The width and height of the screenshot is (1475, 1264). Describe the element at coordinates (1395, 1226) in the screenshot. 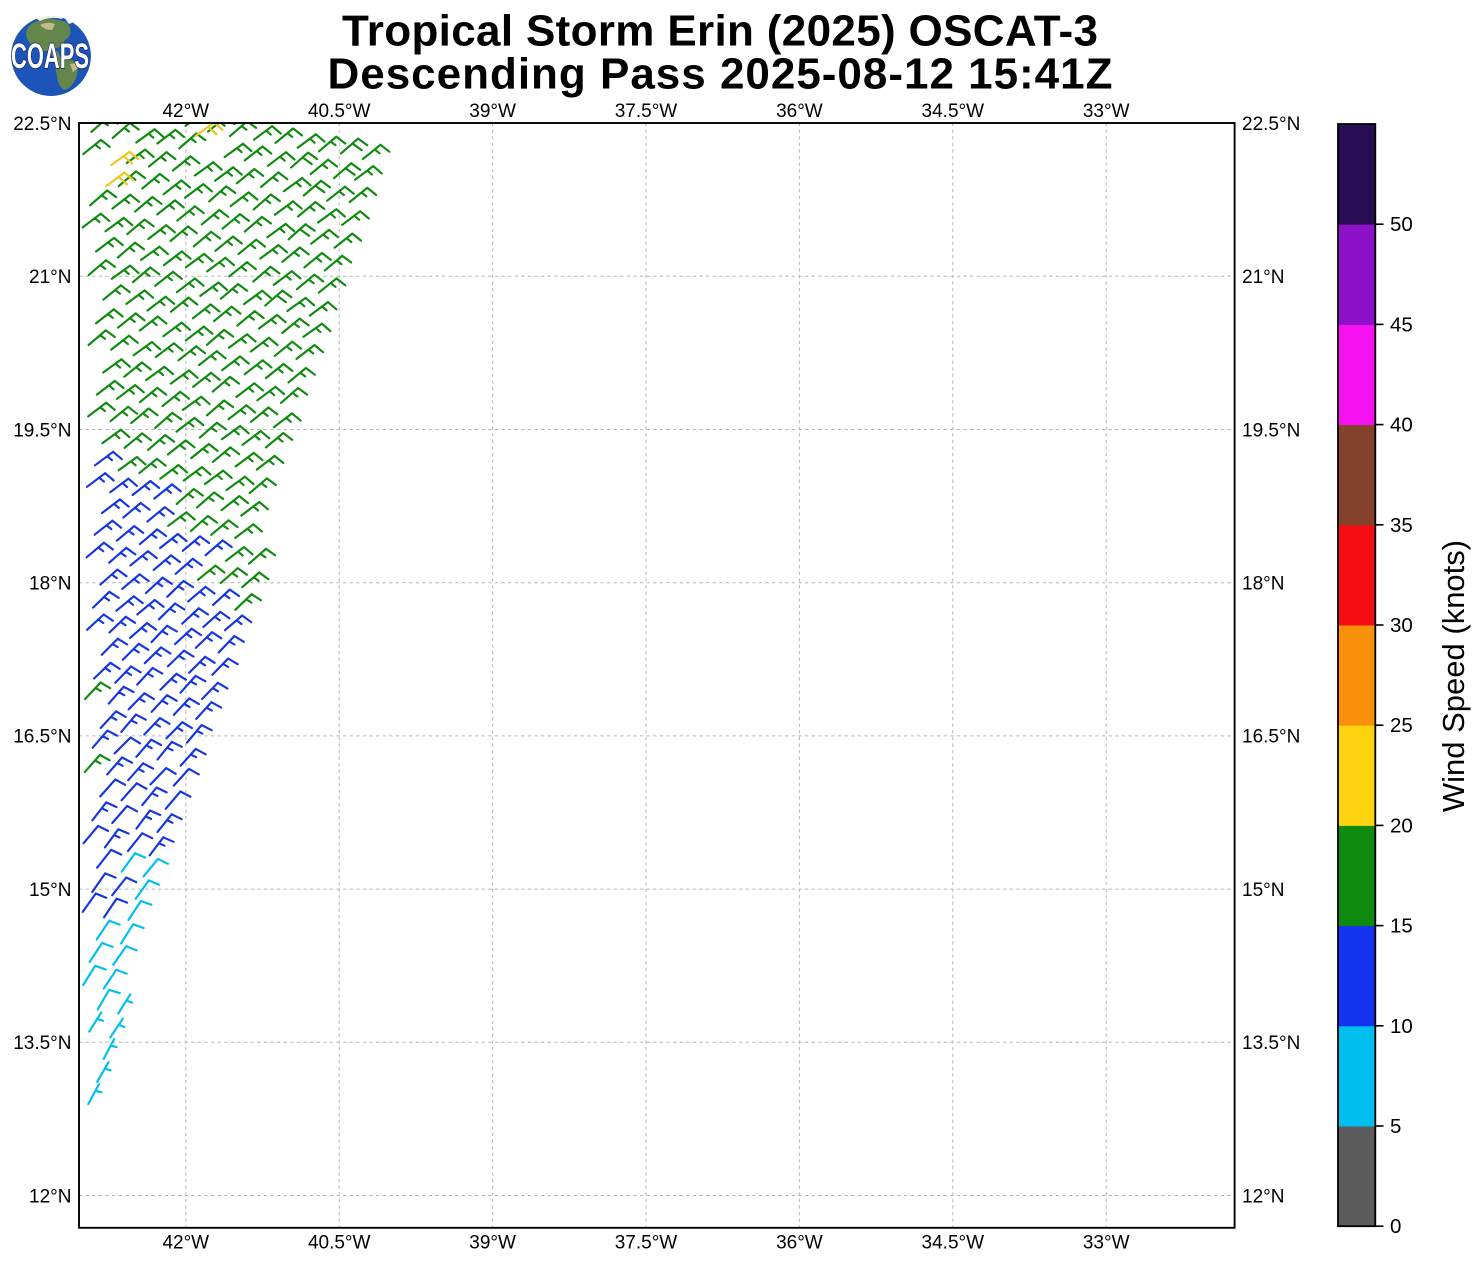

I see `svg-text: 0` at that location.